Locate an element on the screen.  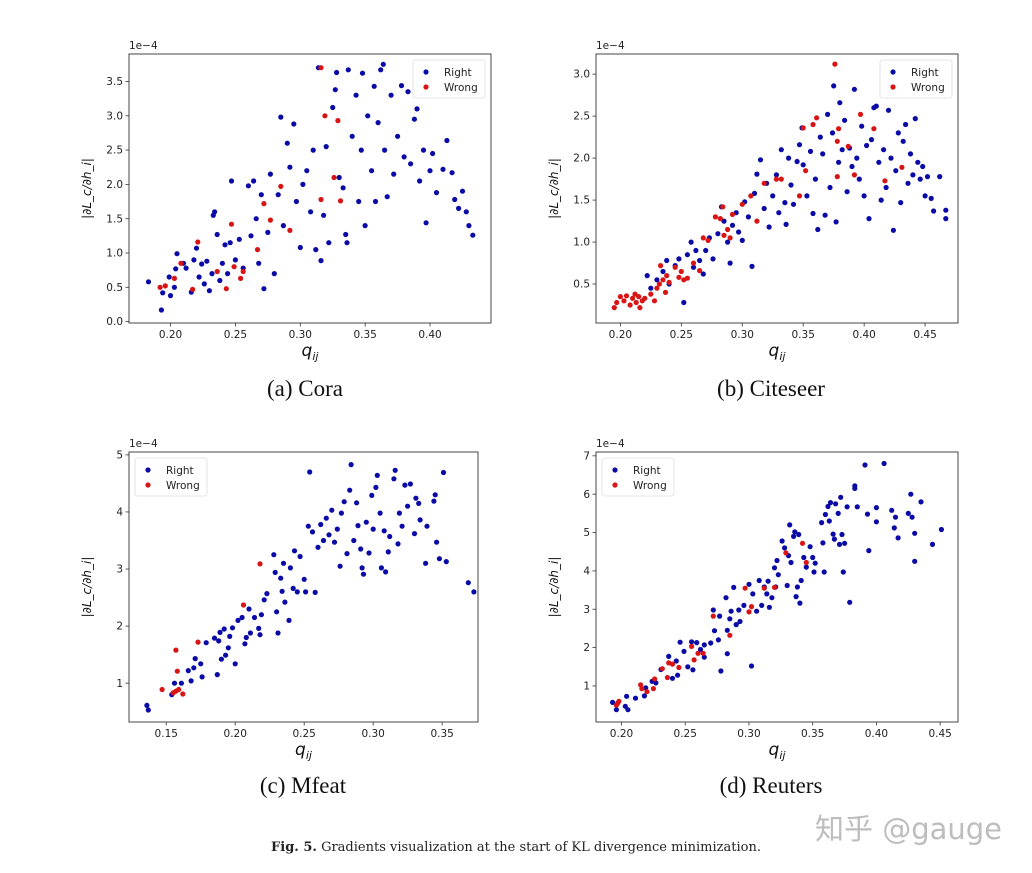
x-axis-label: qij is located at coordinates (778, 352).